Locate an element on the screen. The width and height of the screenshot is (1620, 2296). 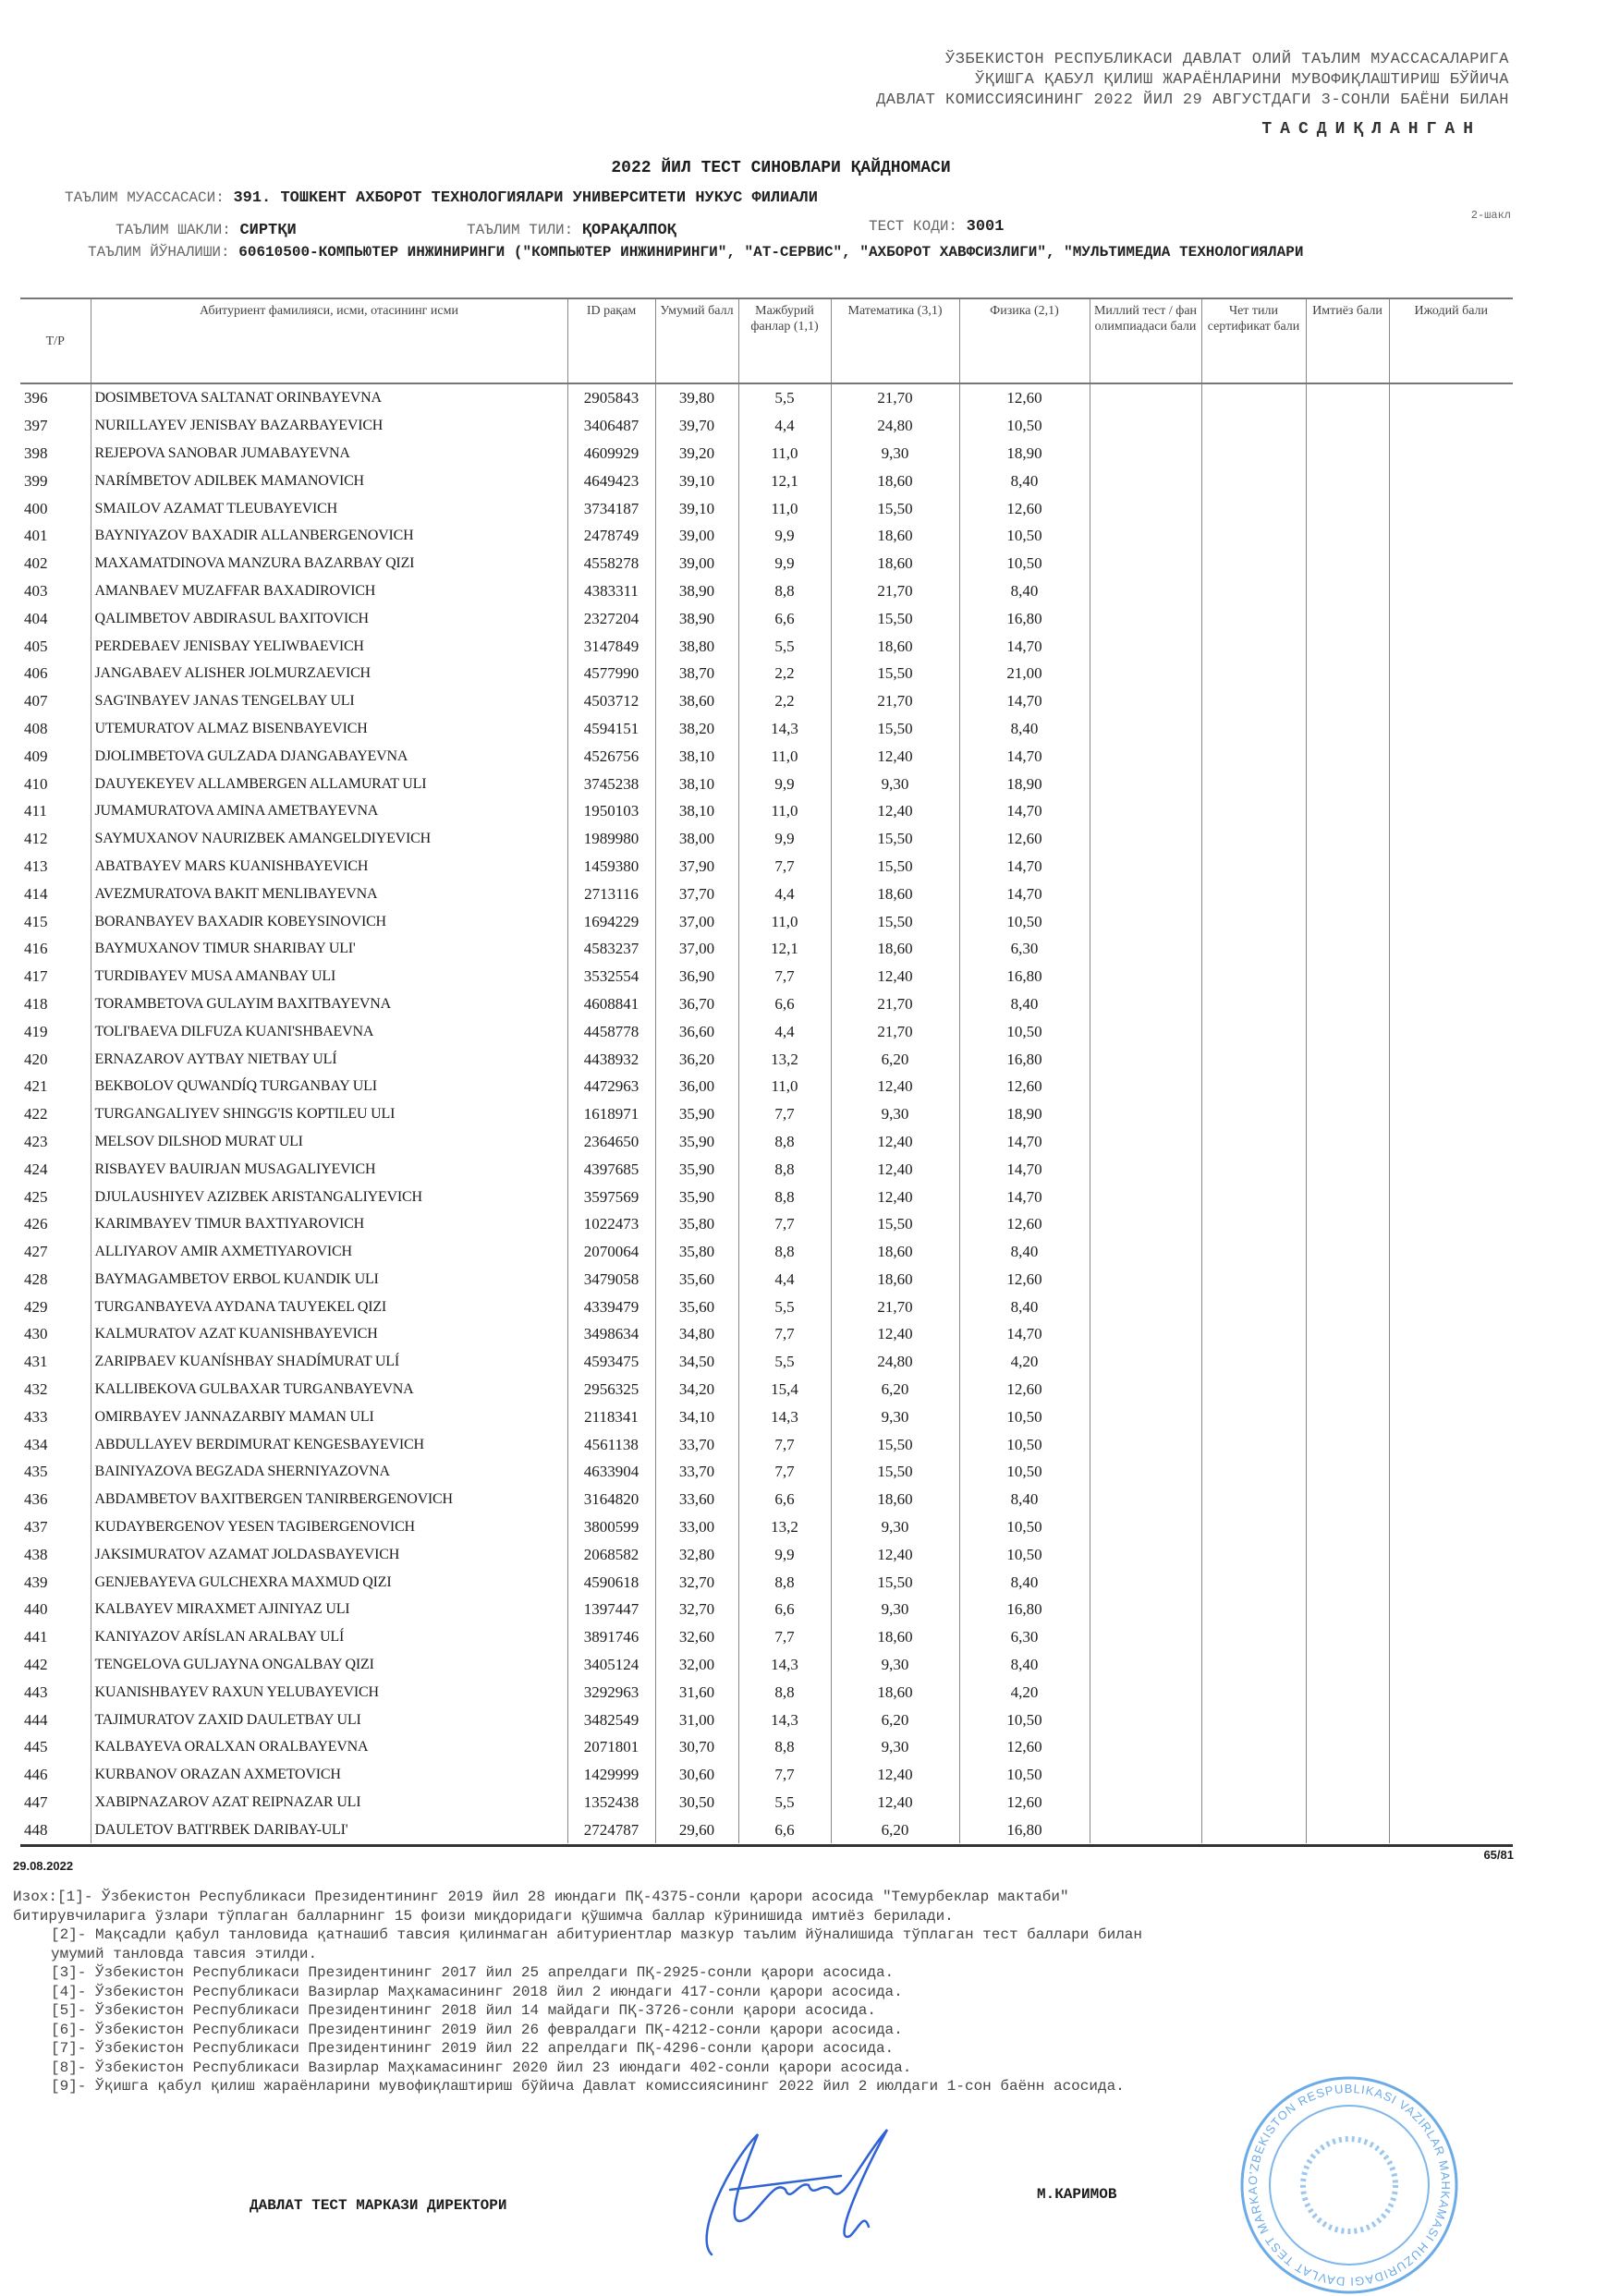
page-title: 2022 ЙИЛ ТЕСТ СИНОВЛАРИ ҚАЙДНОМАСИ is located at coordinates (781, 168).